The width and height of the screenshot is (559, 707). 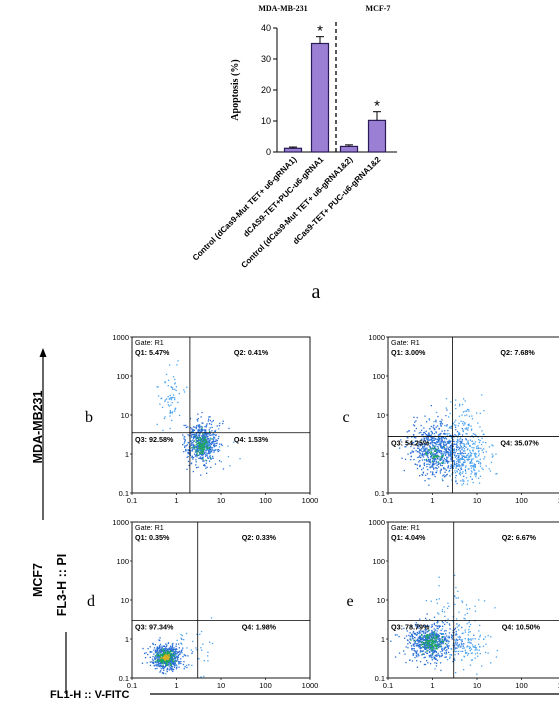 I want to click on x-tick-label: 10, so click(x=221, y=685).